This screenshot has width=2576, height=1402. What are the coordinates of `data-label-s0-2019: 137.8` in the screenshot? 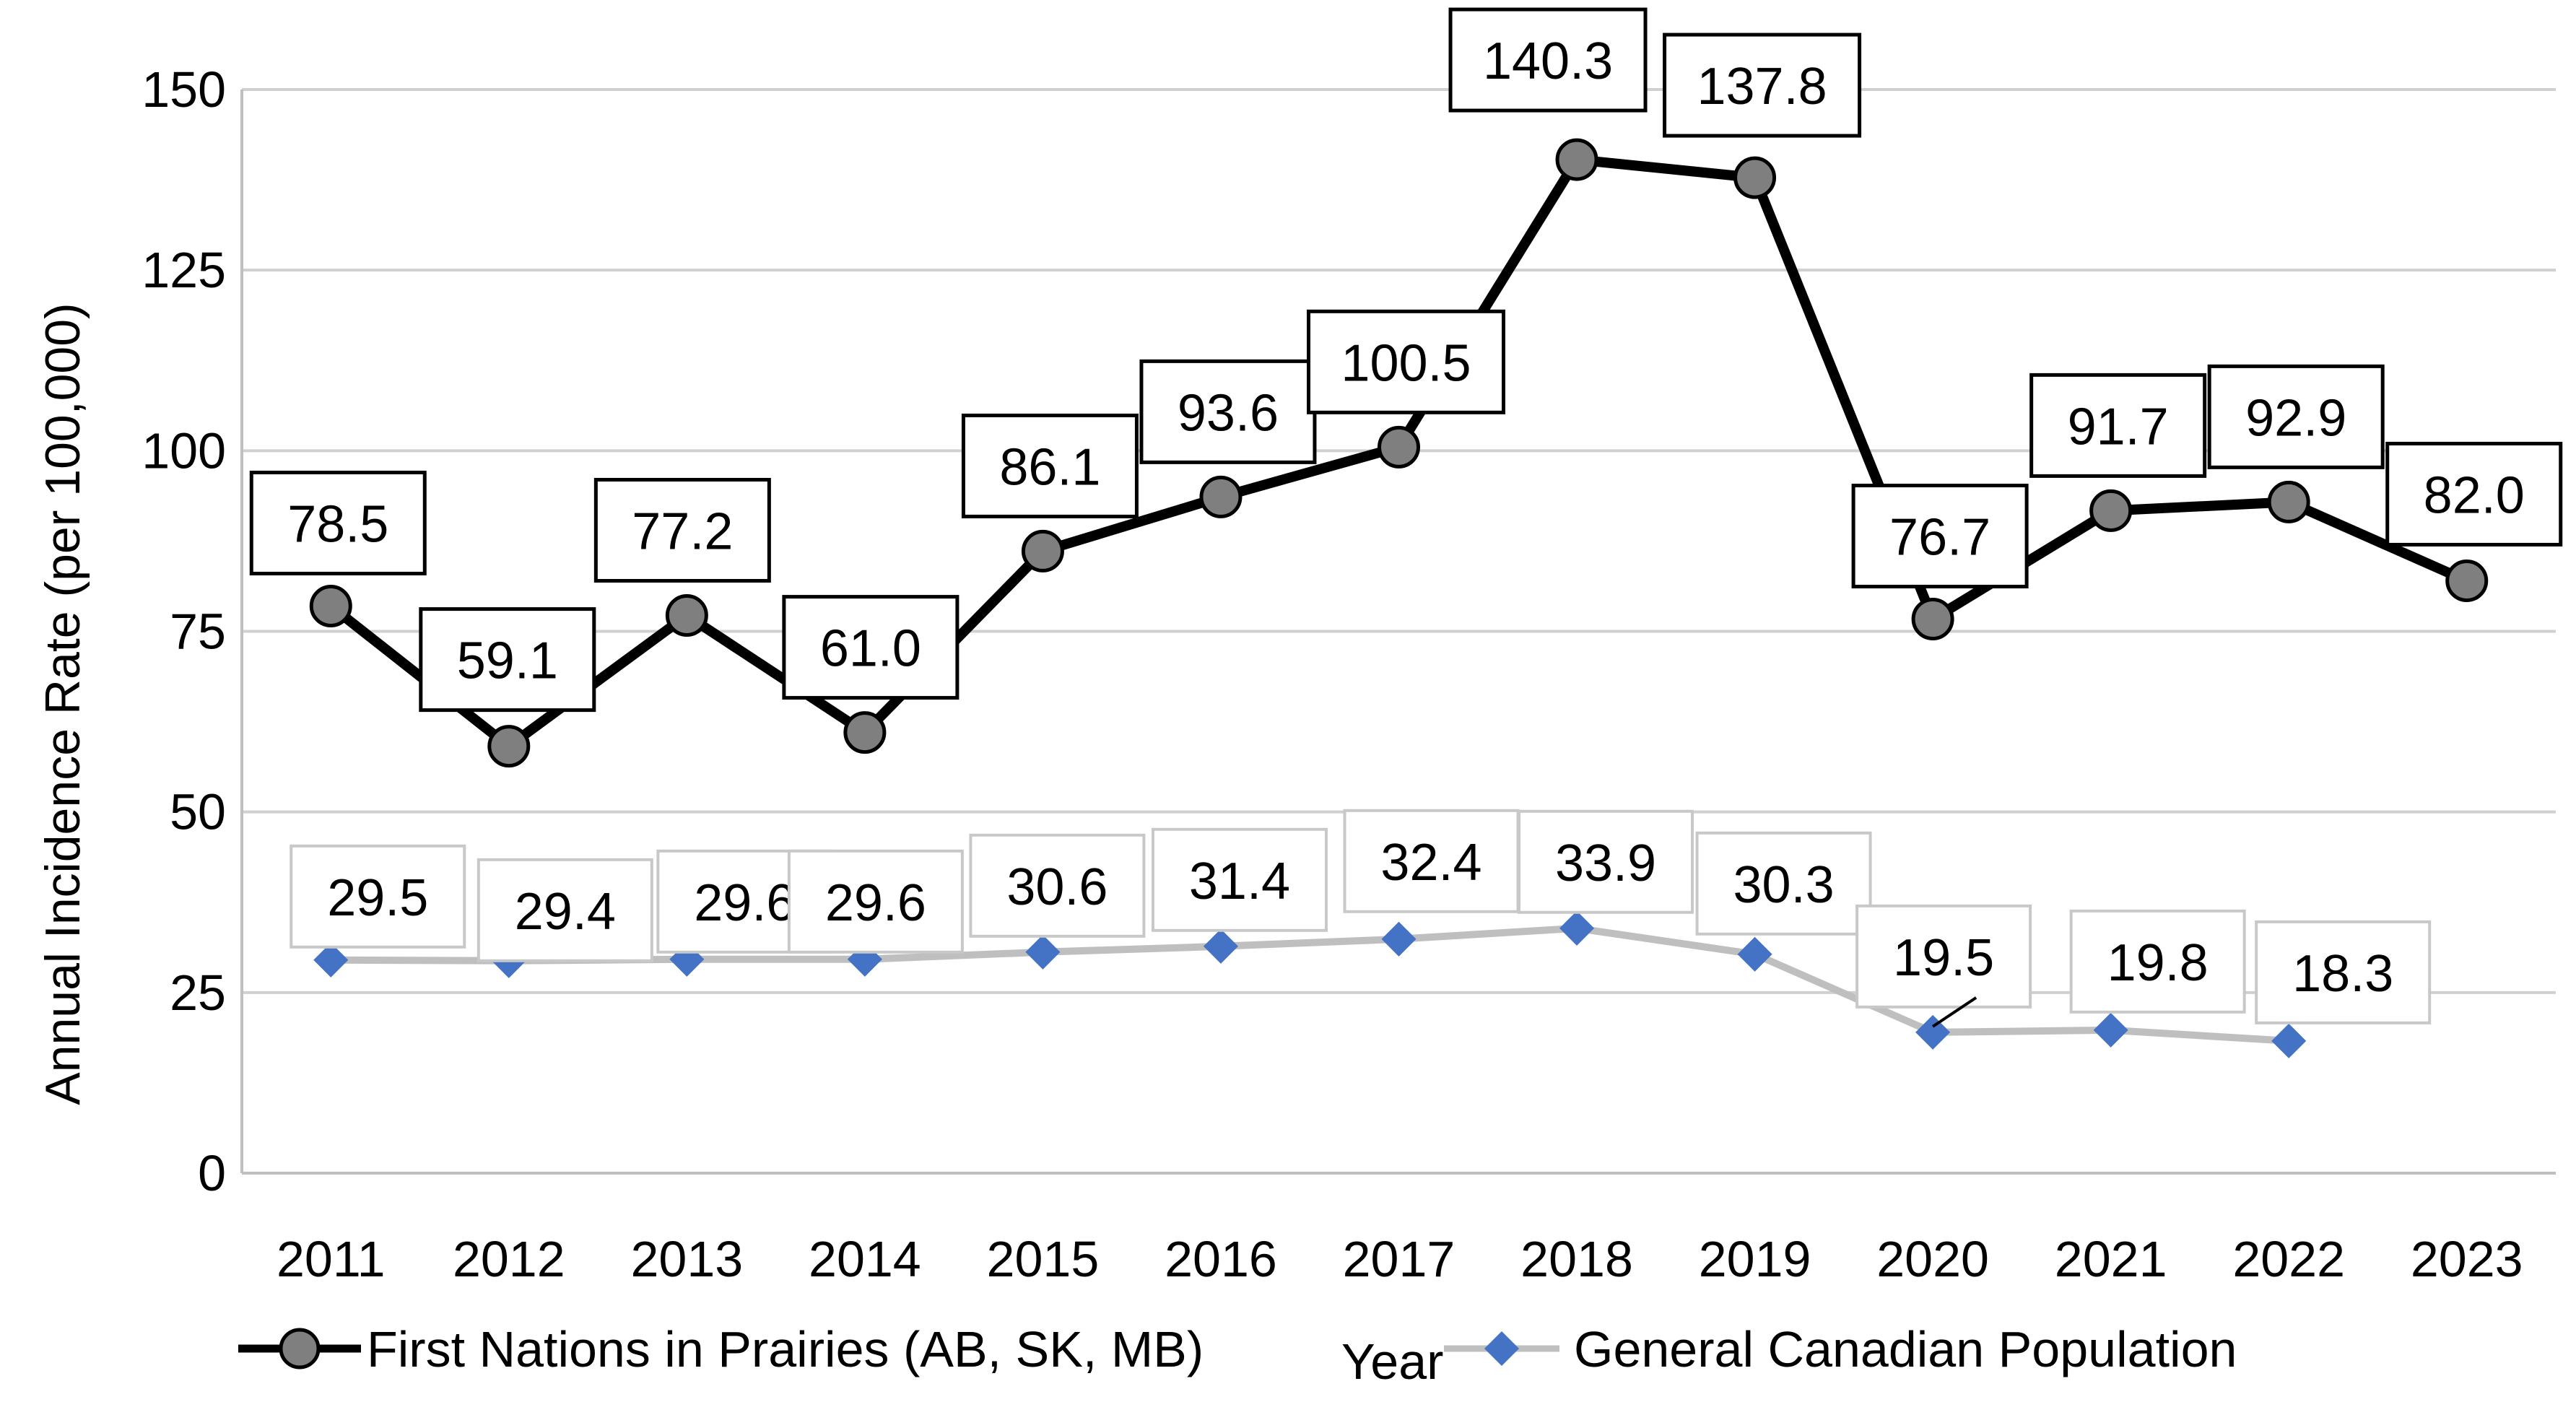 It's located at (1762, 85).